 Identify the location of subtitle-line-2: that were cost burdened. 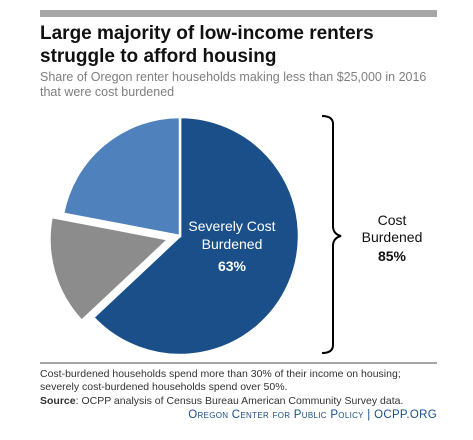
(107, 92).